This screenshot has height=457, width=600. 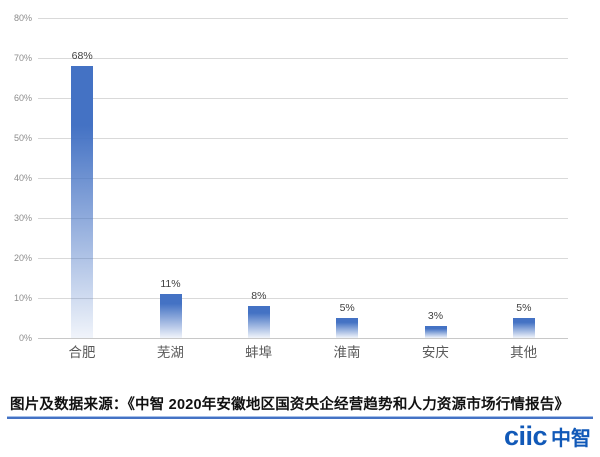 What do you see at coordinates (435, 316) in the screenshot?
I see `data-label: 3%` at bounding box center [435, 316].